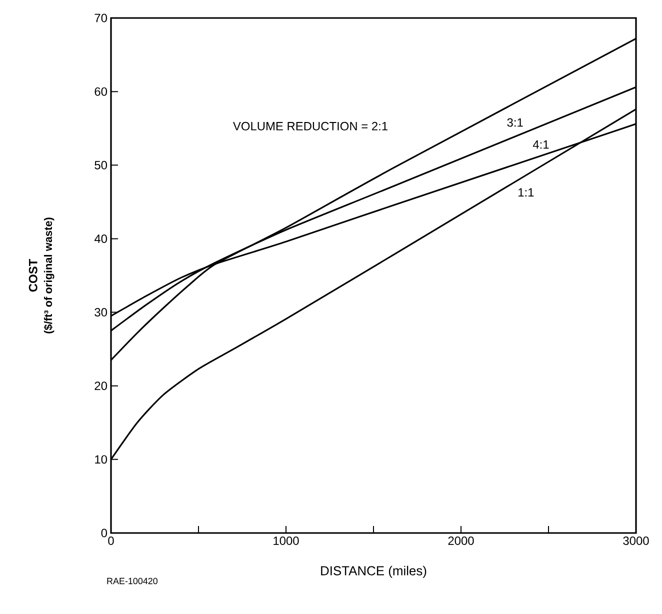 The image size is (662, 614). Describe the element at coordinates (132, 581) in the screenshot. I see `text: RAE-100420` at that location.